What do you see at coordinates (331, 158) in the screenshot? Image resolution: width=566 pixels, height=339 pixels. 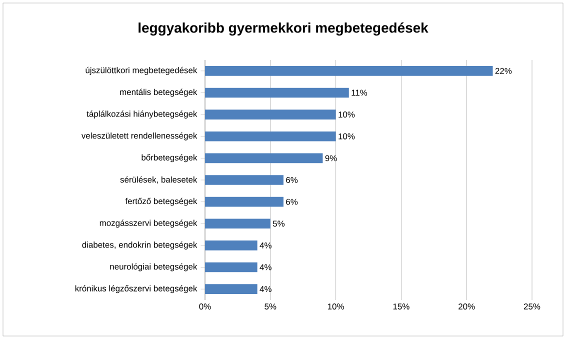 I see `data-label: 9%` at bounding box center [331, 158].